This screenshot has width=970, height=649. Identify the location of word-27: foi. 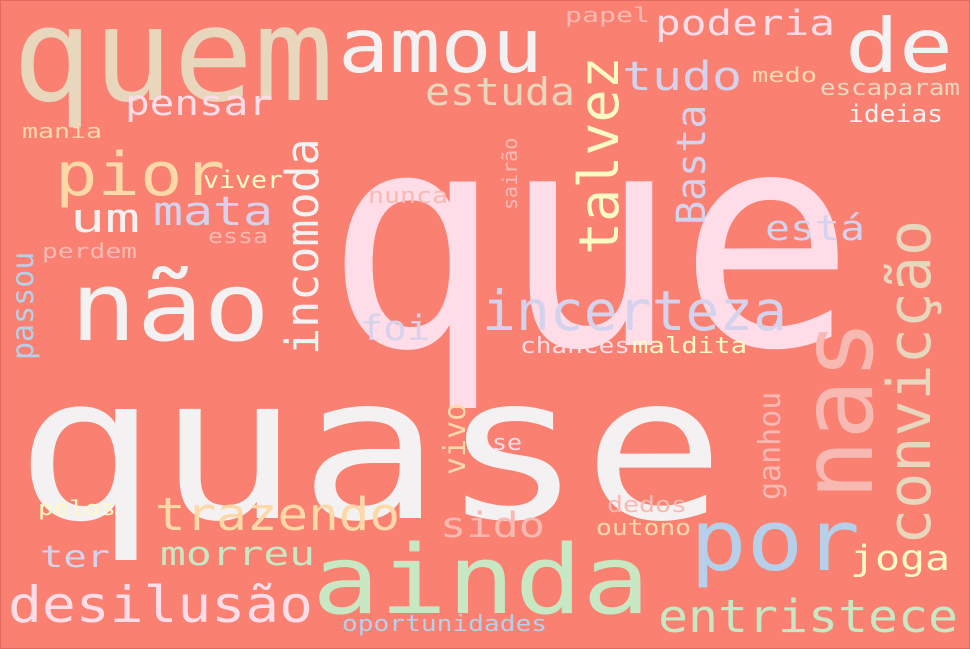
(395, 329).